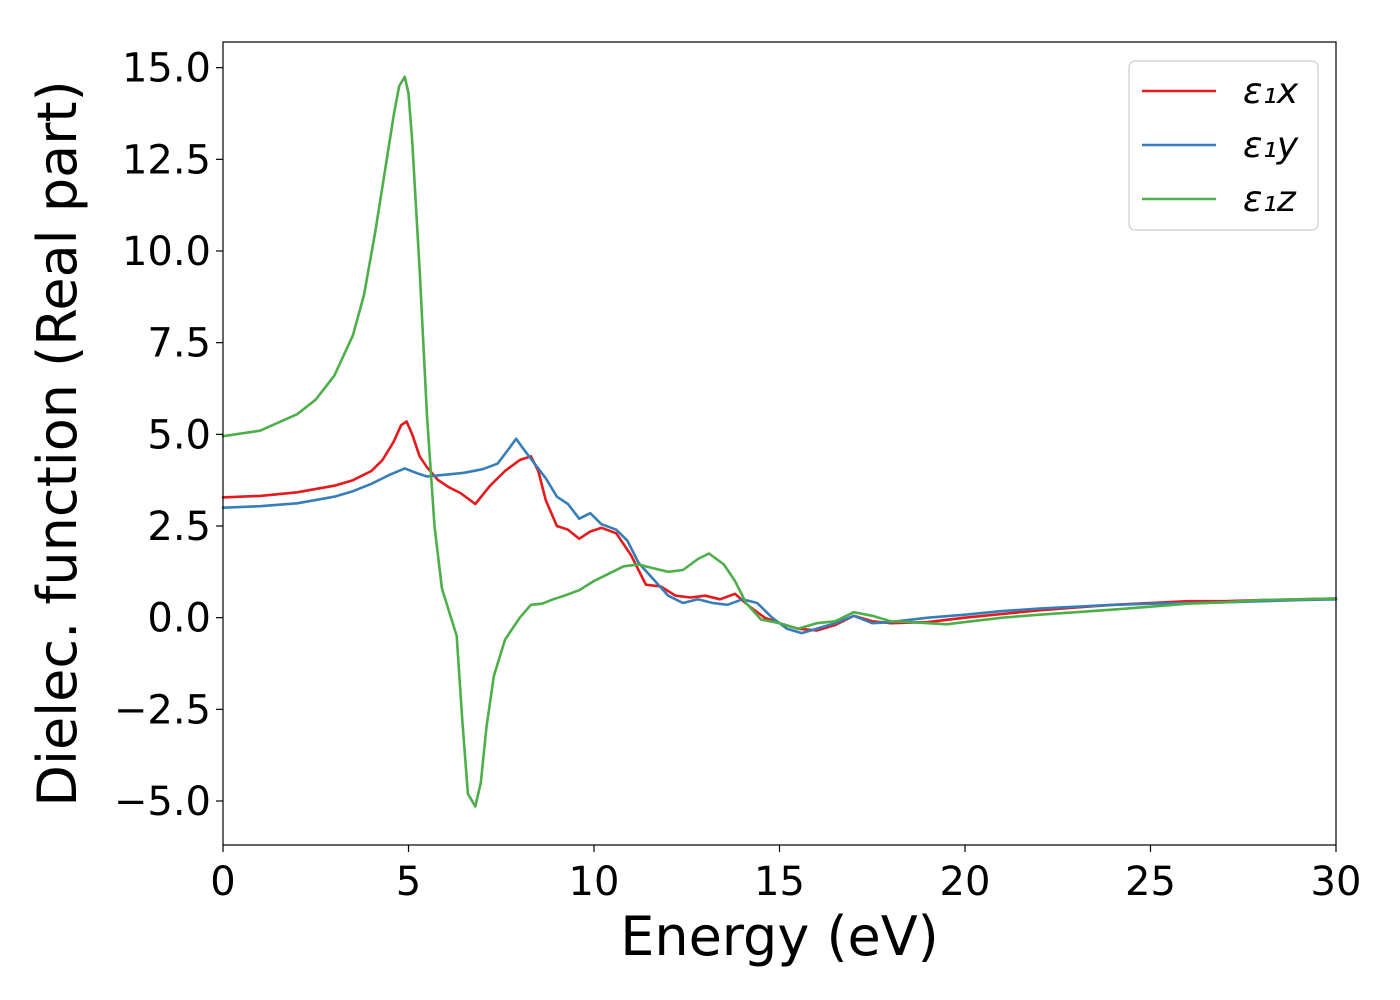 Image resolution: width=1400 pixels, height=1000 pixels. I want to click on x-tick-label: 5, so click(408, 882).